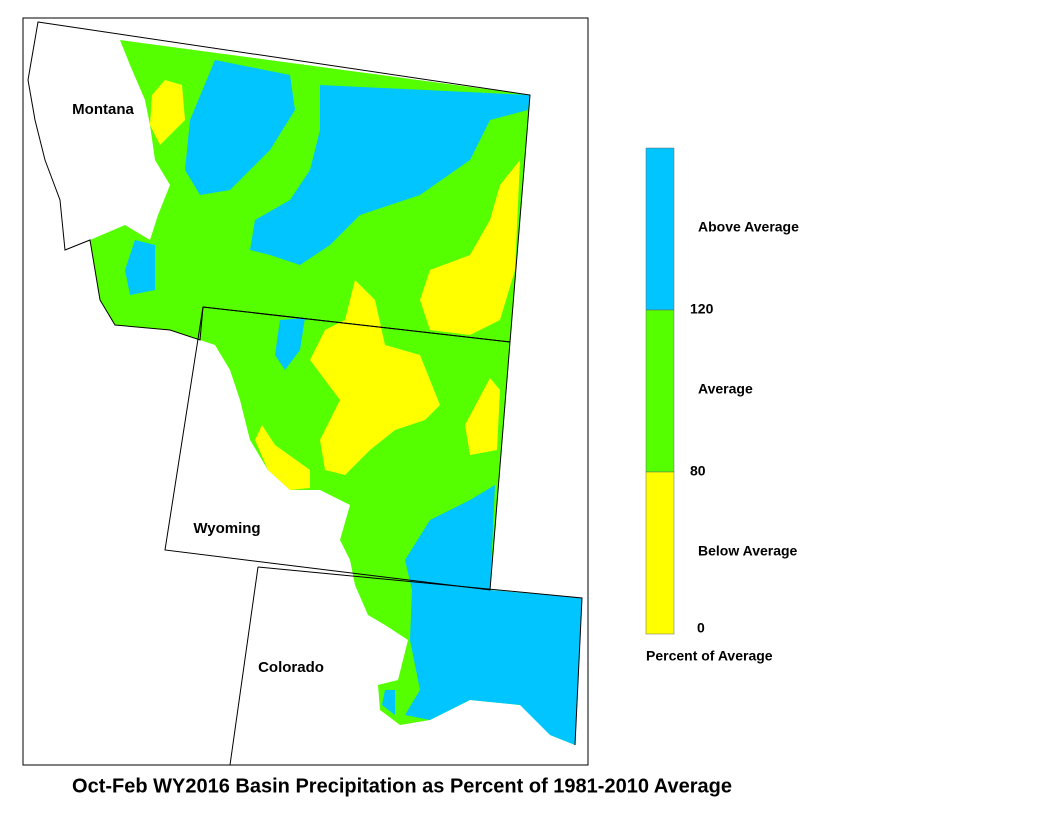 The height and width of the screenshot is (816, 1056). I want to click on colorado-border, so click(406, 666).